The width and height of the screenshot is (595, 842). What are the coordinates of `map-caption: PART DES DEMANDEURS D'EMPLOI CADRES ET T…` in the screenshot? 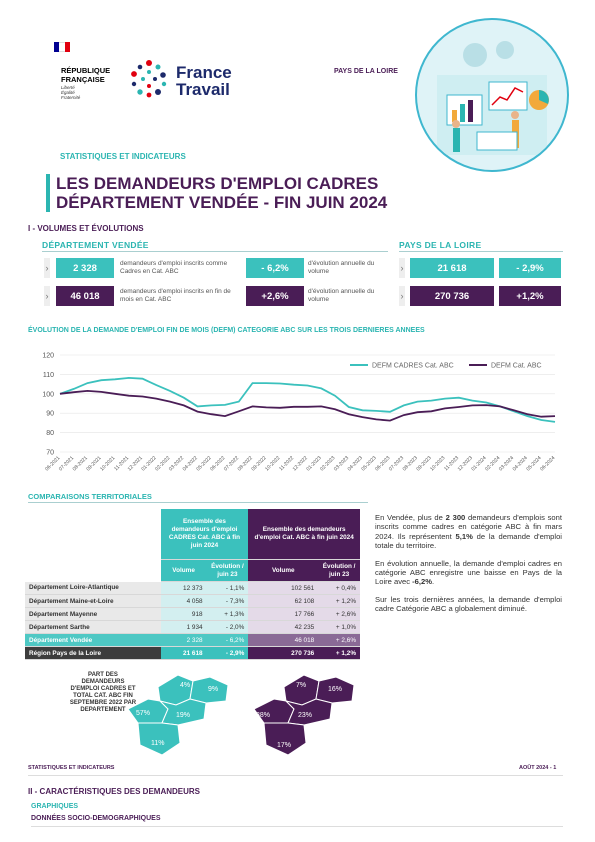 It's located at (103, 692).